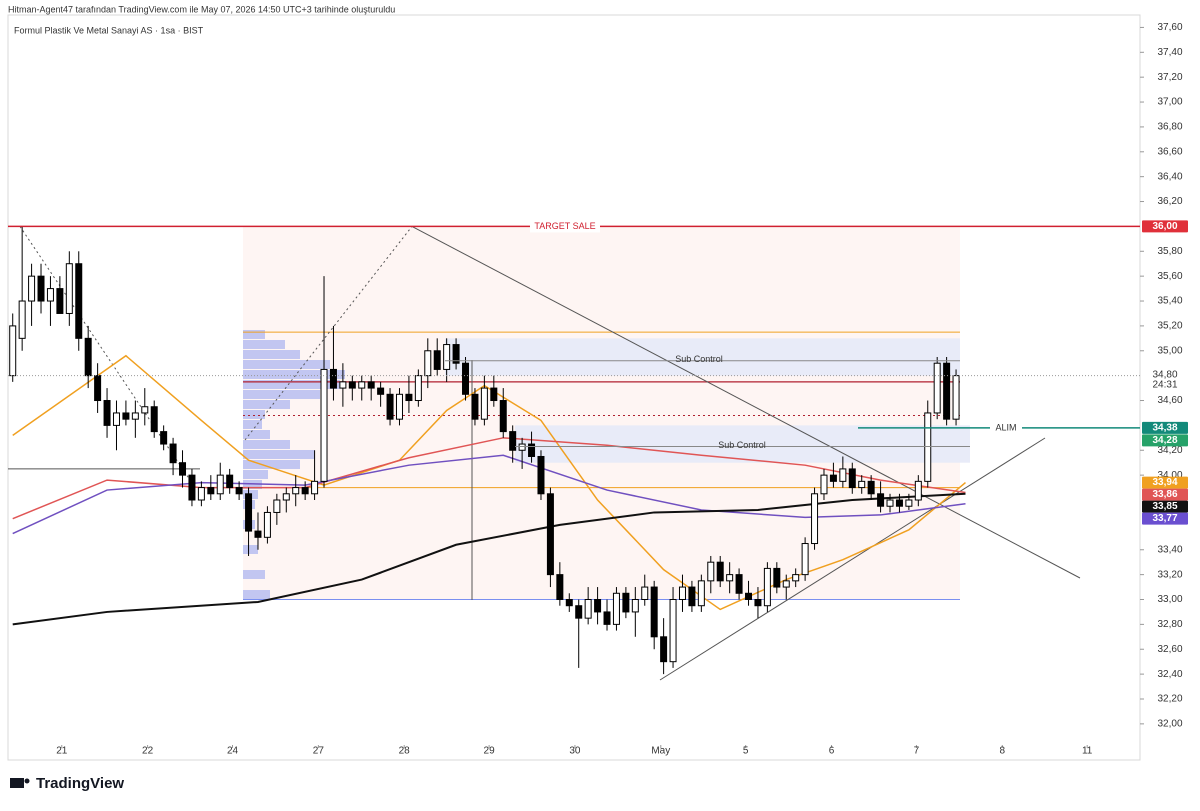 The width and height of the screenshot is (1200, 811). Describe the element at coordinates (62, 751) in the screenshot. I see `x-tick-label: 21` at that location.